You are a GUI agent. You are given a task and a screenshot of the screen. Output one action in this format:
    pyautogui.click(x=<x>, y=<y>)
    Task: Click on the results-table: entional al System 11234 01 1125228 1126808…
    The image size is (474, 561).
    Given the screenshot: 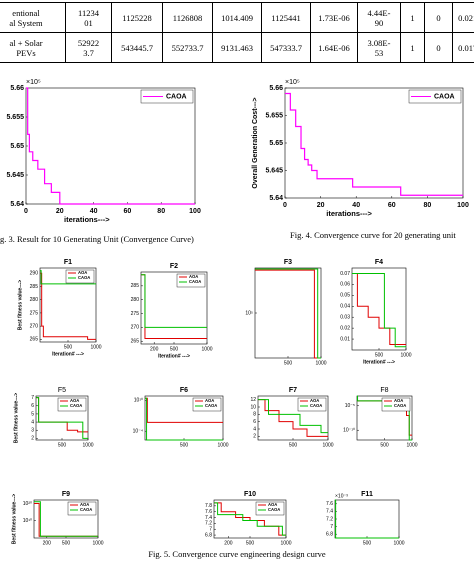 What is the action you would take?
    pyautogui.click(x=237, y=32)
    